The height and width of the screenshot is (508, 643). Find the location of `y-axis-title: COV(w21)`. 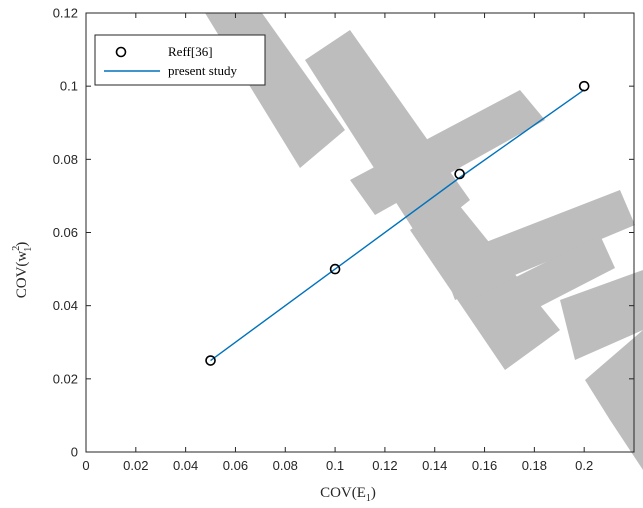

y-axis-title: COV(w21) is located at coordinates (22, 270).